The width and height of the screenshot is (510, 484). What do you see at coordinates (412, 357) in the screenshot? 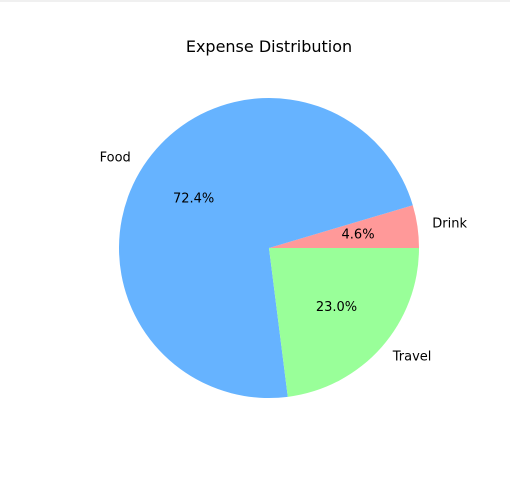
I see `slice-label-travel: Travel` at bounding box center [412, 357].